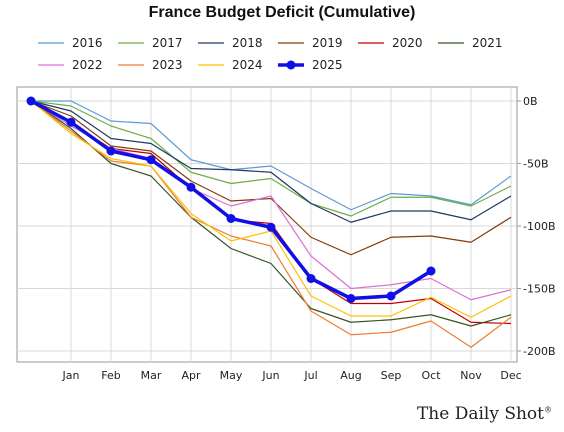 The image size is (564, 432). I want to click on legend-label-2020: 2020, so click(407, 43).